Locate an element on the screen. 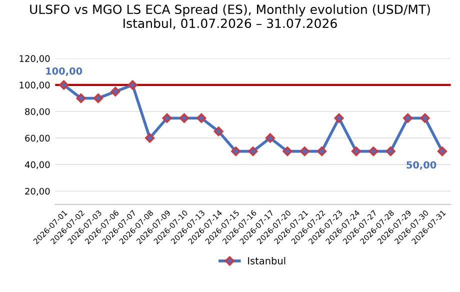 The image size is (460, 292). y-tick-label: 120,00 is located at coordinates (35, 59).